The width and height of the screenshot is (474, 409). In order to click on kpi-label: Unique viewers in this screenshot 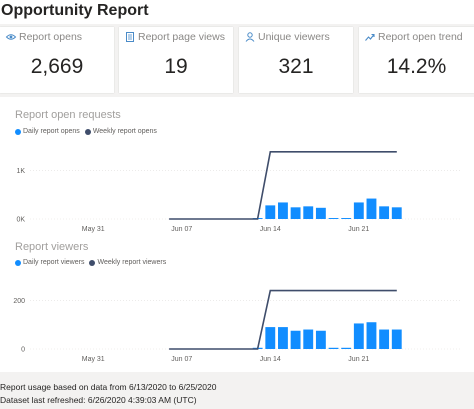, I will do `click(294, 37)`.